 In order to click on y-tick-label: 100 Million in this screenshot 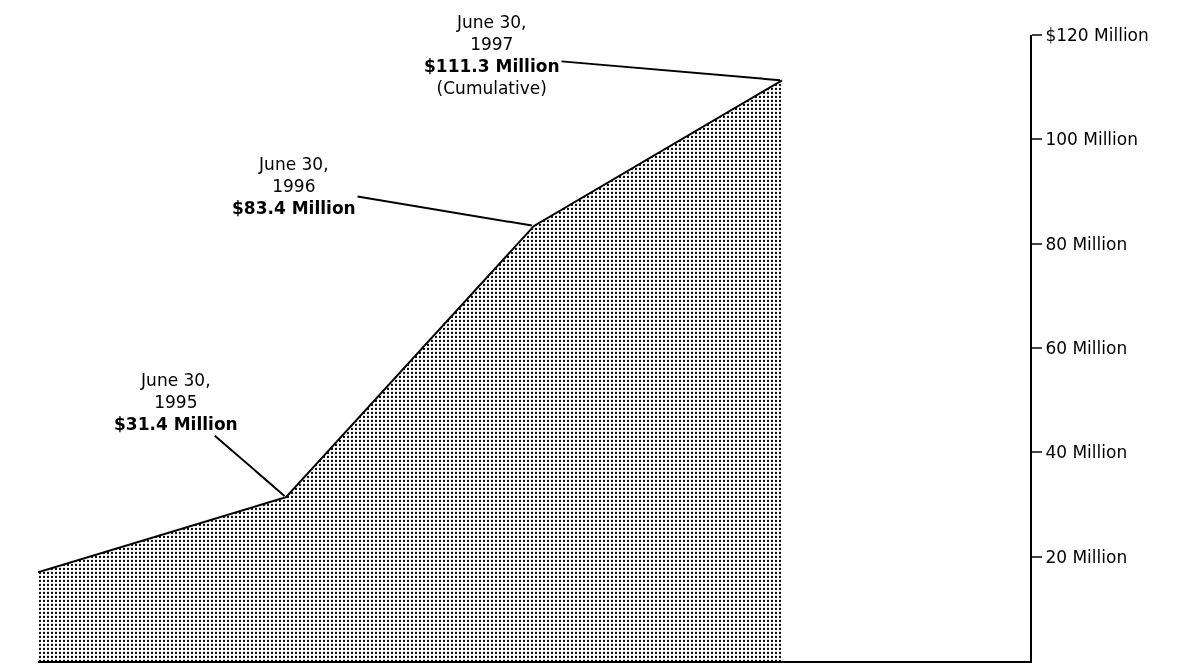, I will do `click(1091, 139)`.